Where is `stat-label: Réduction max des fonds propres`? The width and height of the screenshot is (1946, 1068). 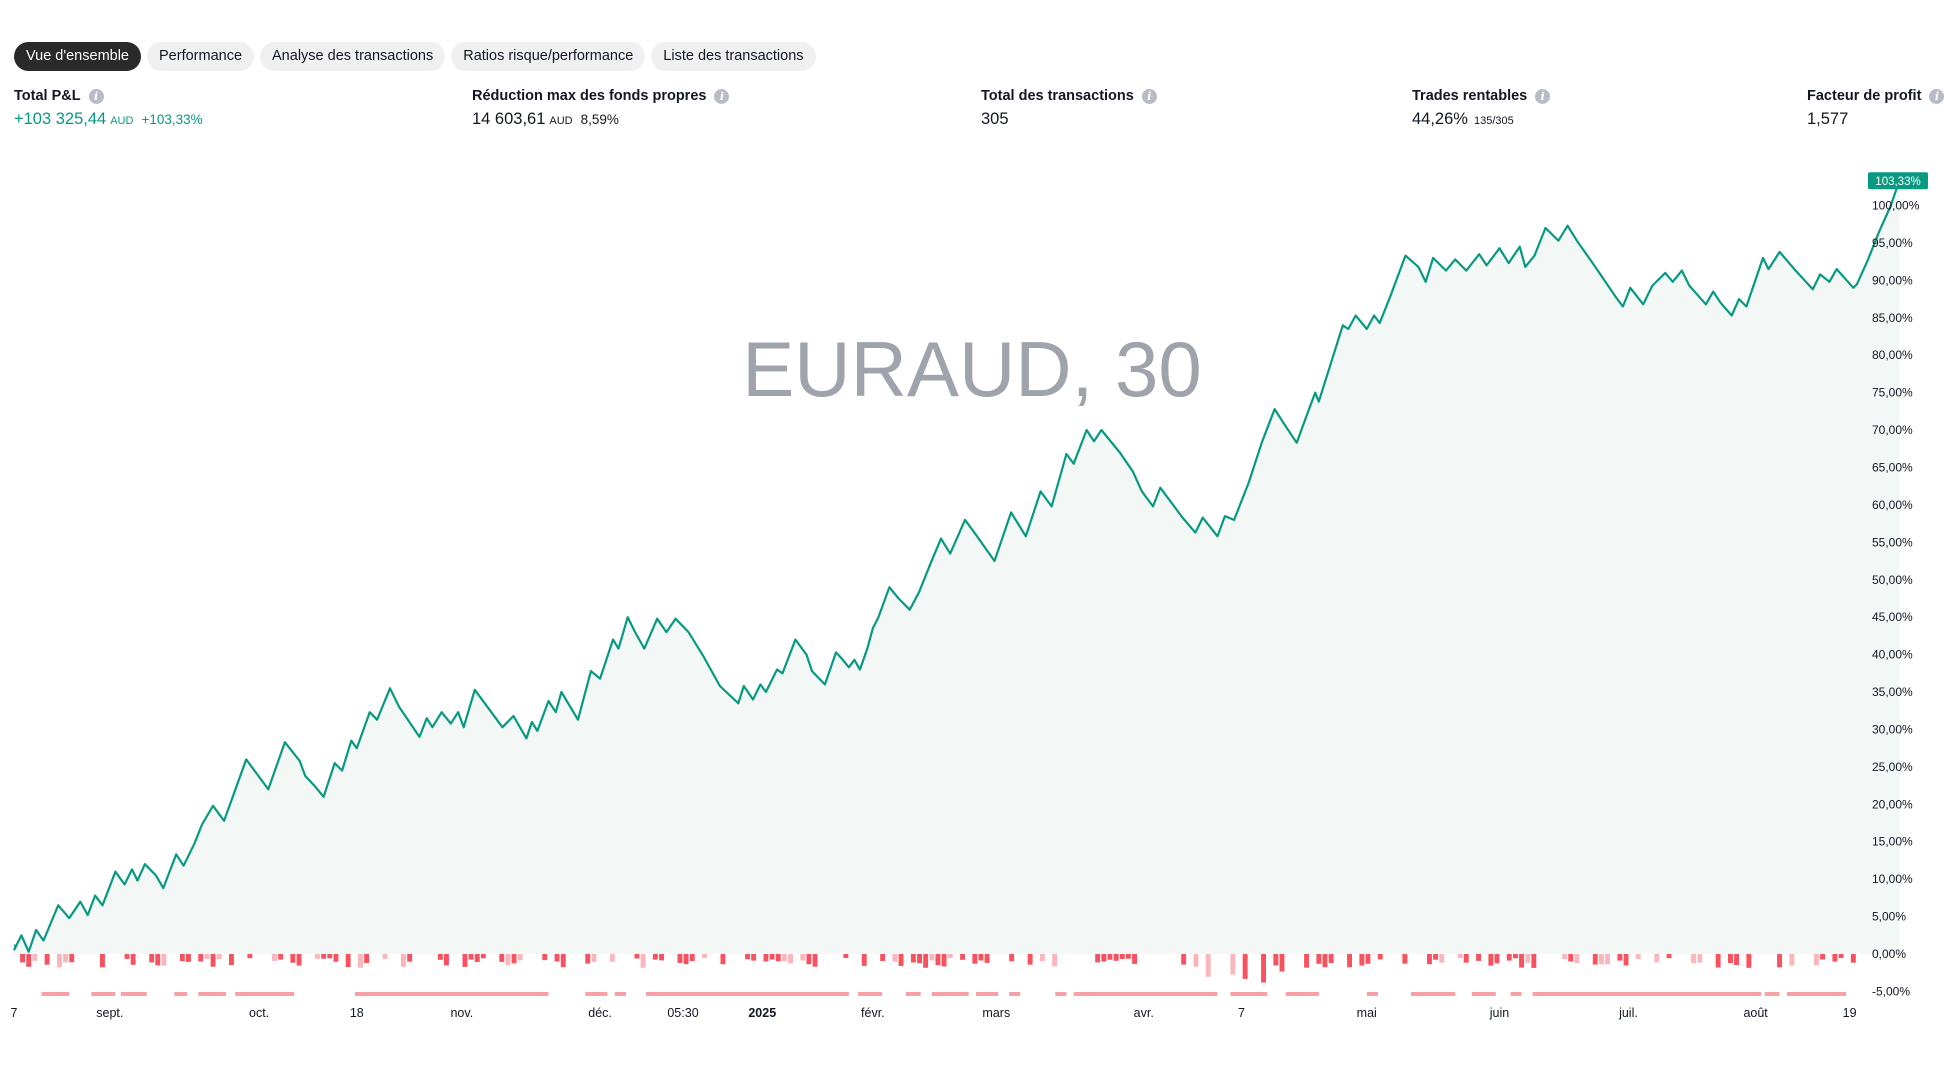
stat-label: Réduction max des fonds propres is located at coordinates (589, 96).